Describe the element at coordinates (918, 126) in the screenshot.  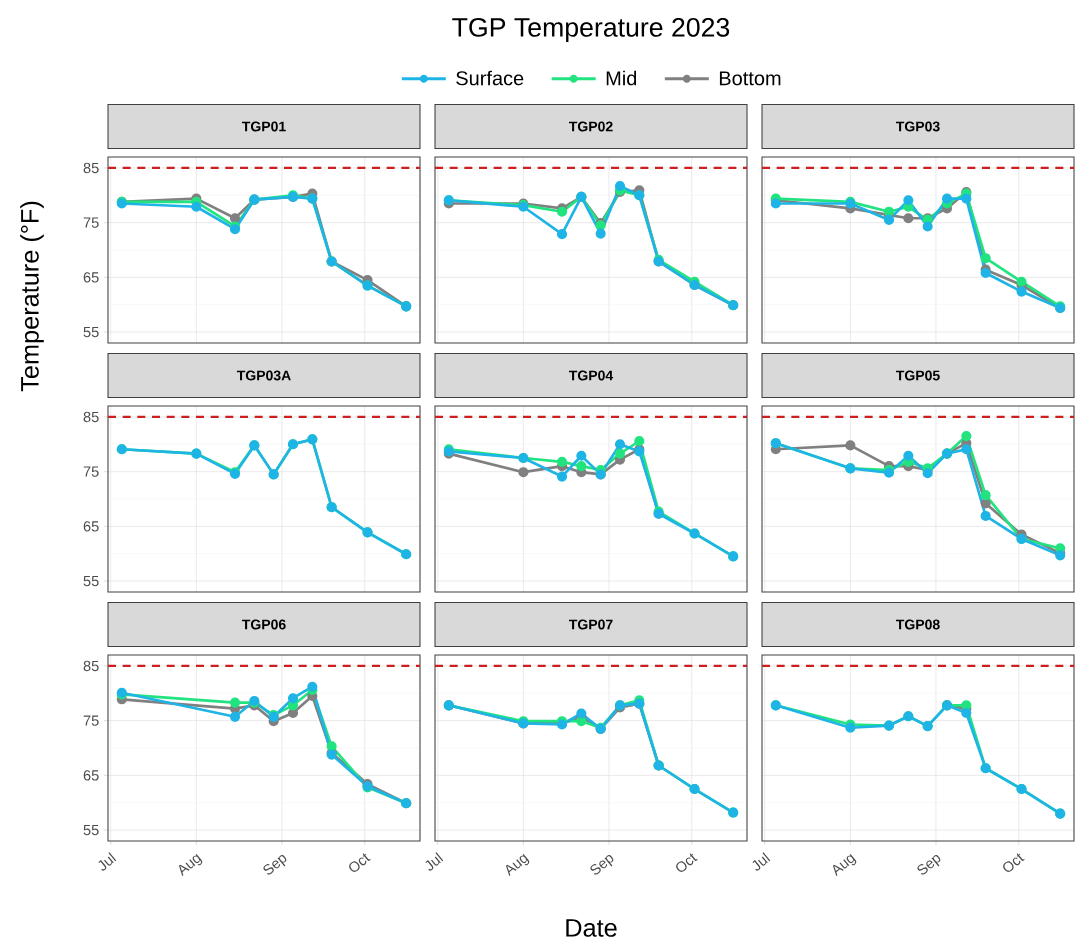
I see `chart-title: TGP03` at that location.